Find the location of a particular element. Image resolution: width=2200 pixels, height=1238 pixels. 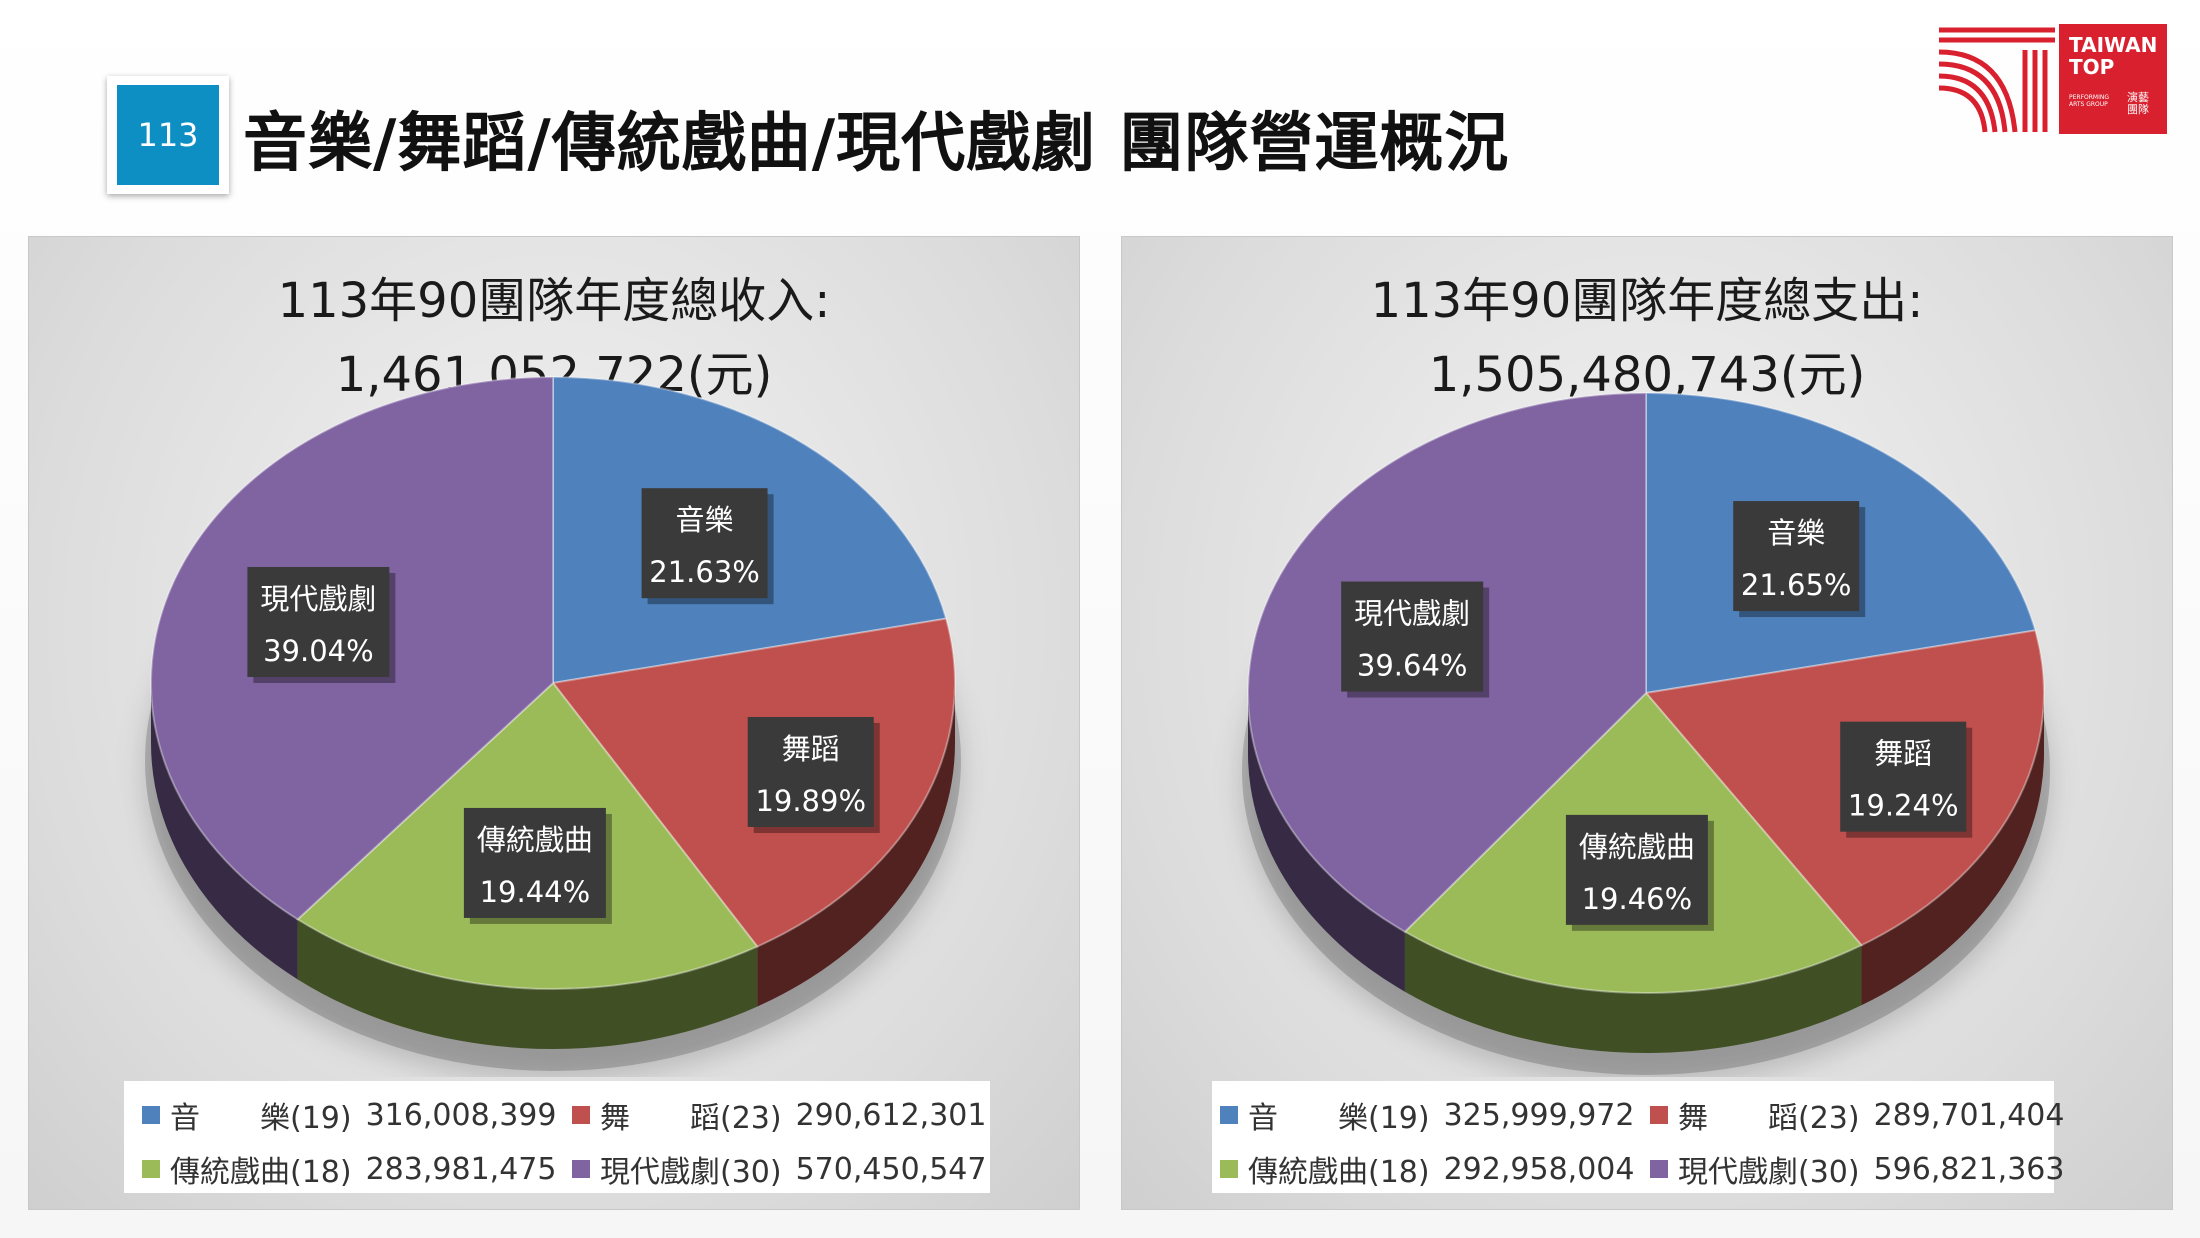

slice-label-percent: 39.64% is located at coordinates (1412, 666).